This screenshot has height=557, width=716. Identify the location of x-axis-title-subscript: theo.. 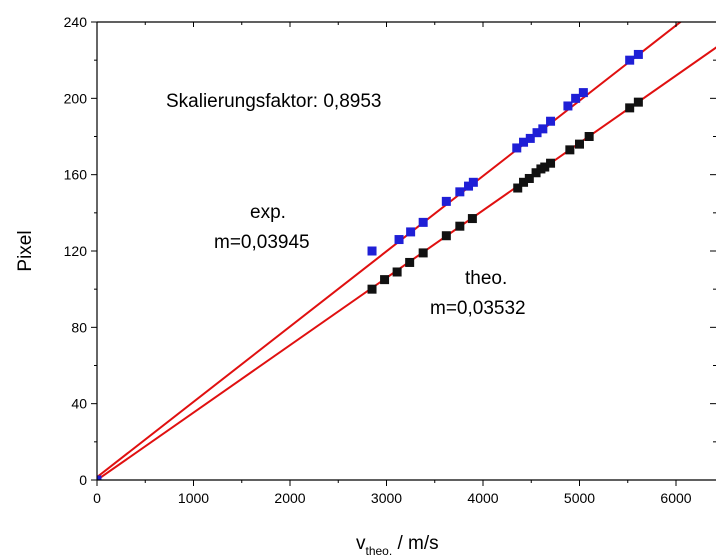
(379, 550).